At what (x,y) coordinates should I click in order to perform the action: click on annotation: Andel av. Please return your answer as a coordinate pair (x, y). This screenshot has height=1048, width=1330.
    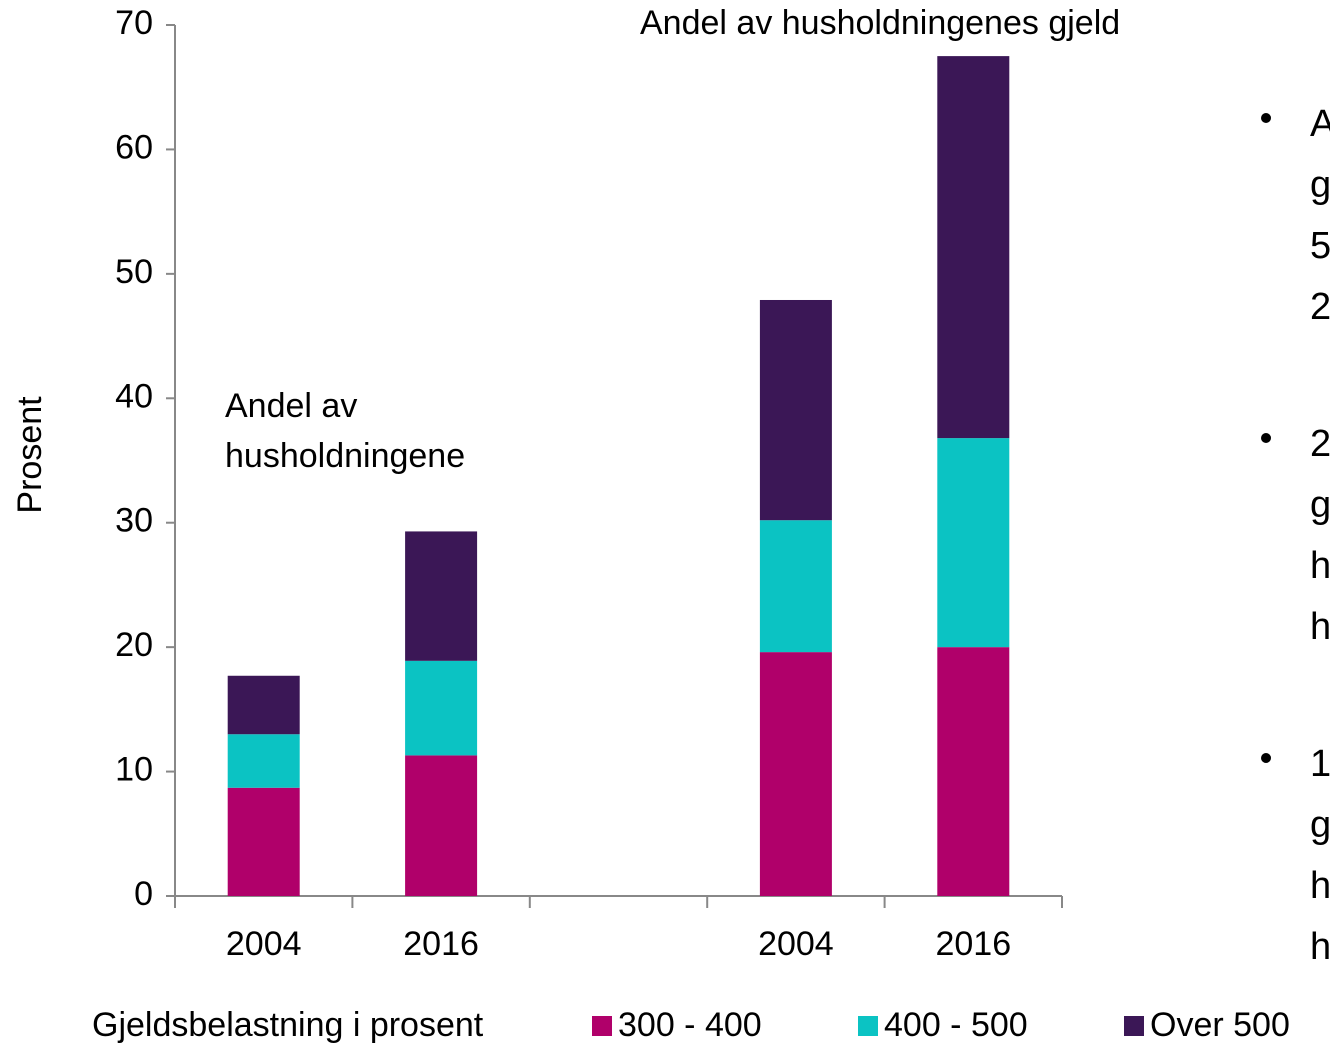
    Looking at the image, I should click on (291, 406).